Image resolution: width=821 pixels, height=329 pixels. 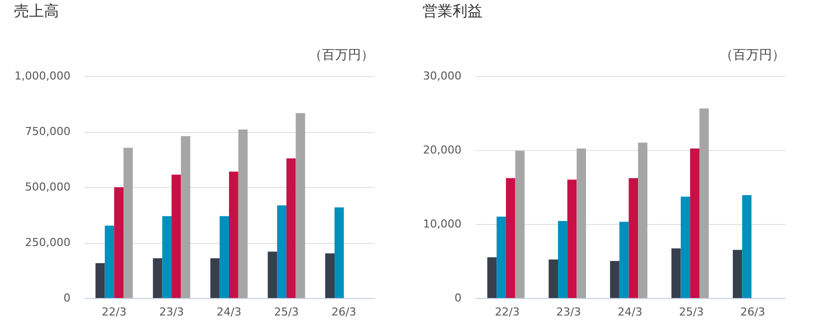 I want to click on y-tick-label: 1,000,000, so click(x=42, y=76).